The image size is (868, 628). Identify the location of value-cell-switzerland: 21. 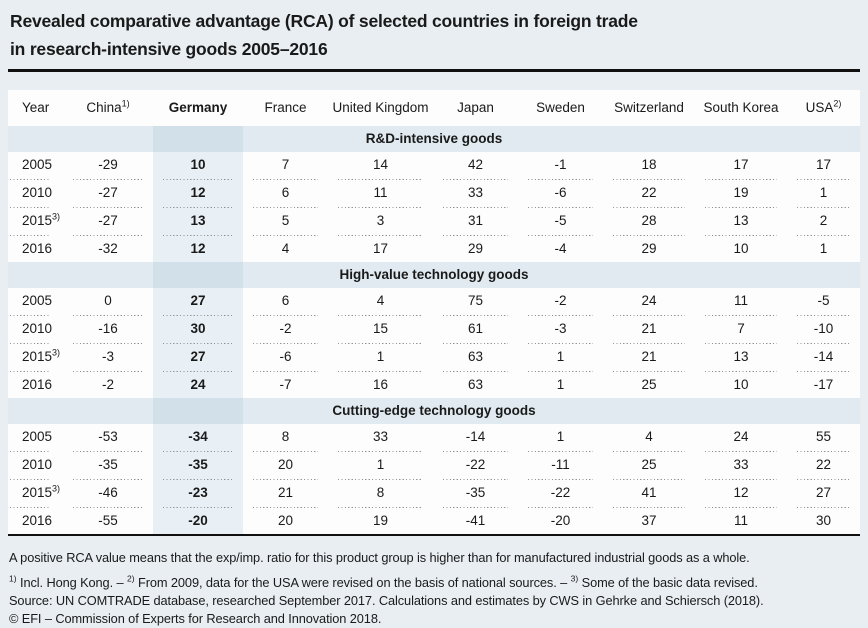
(649, 356).